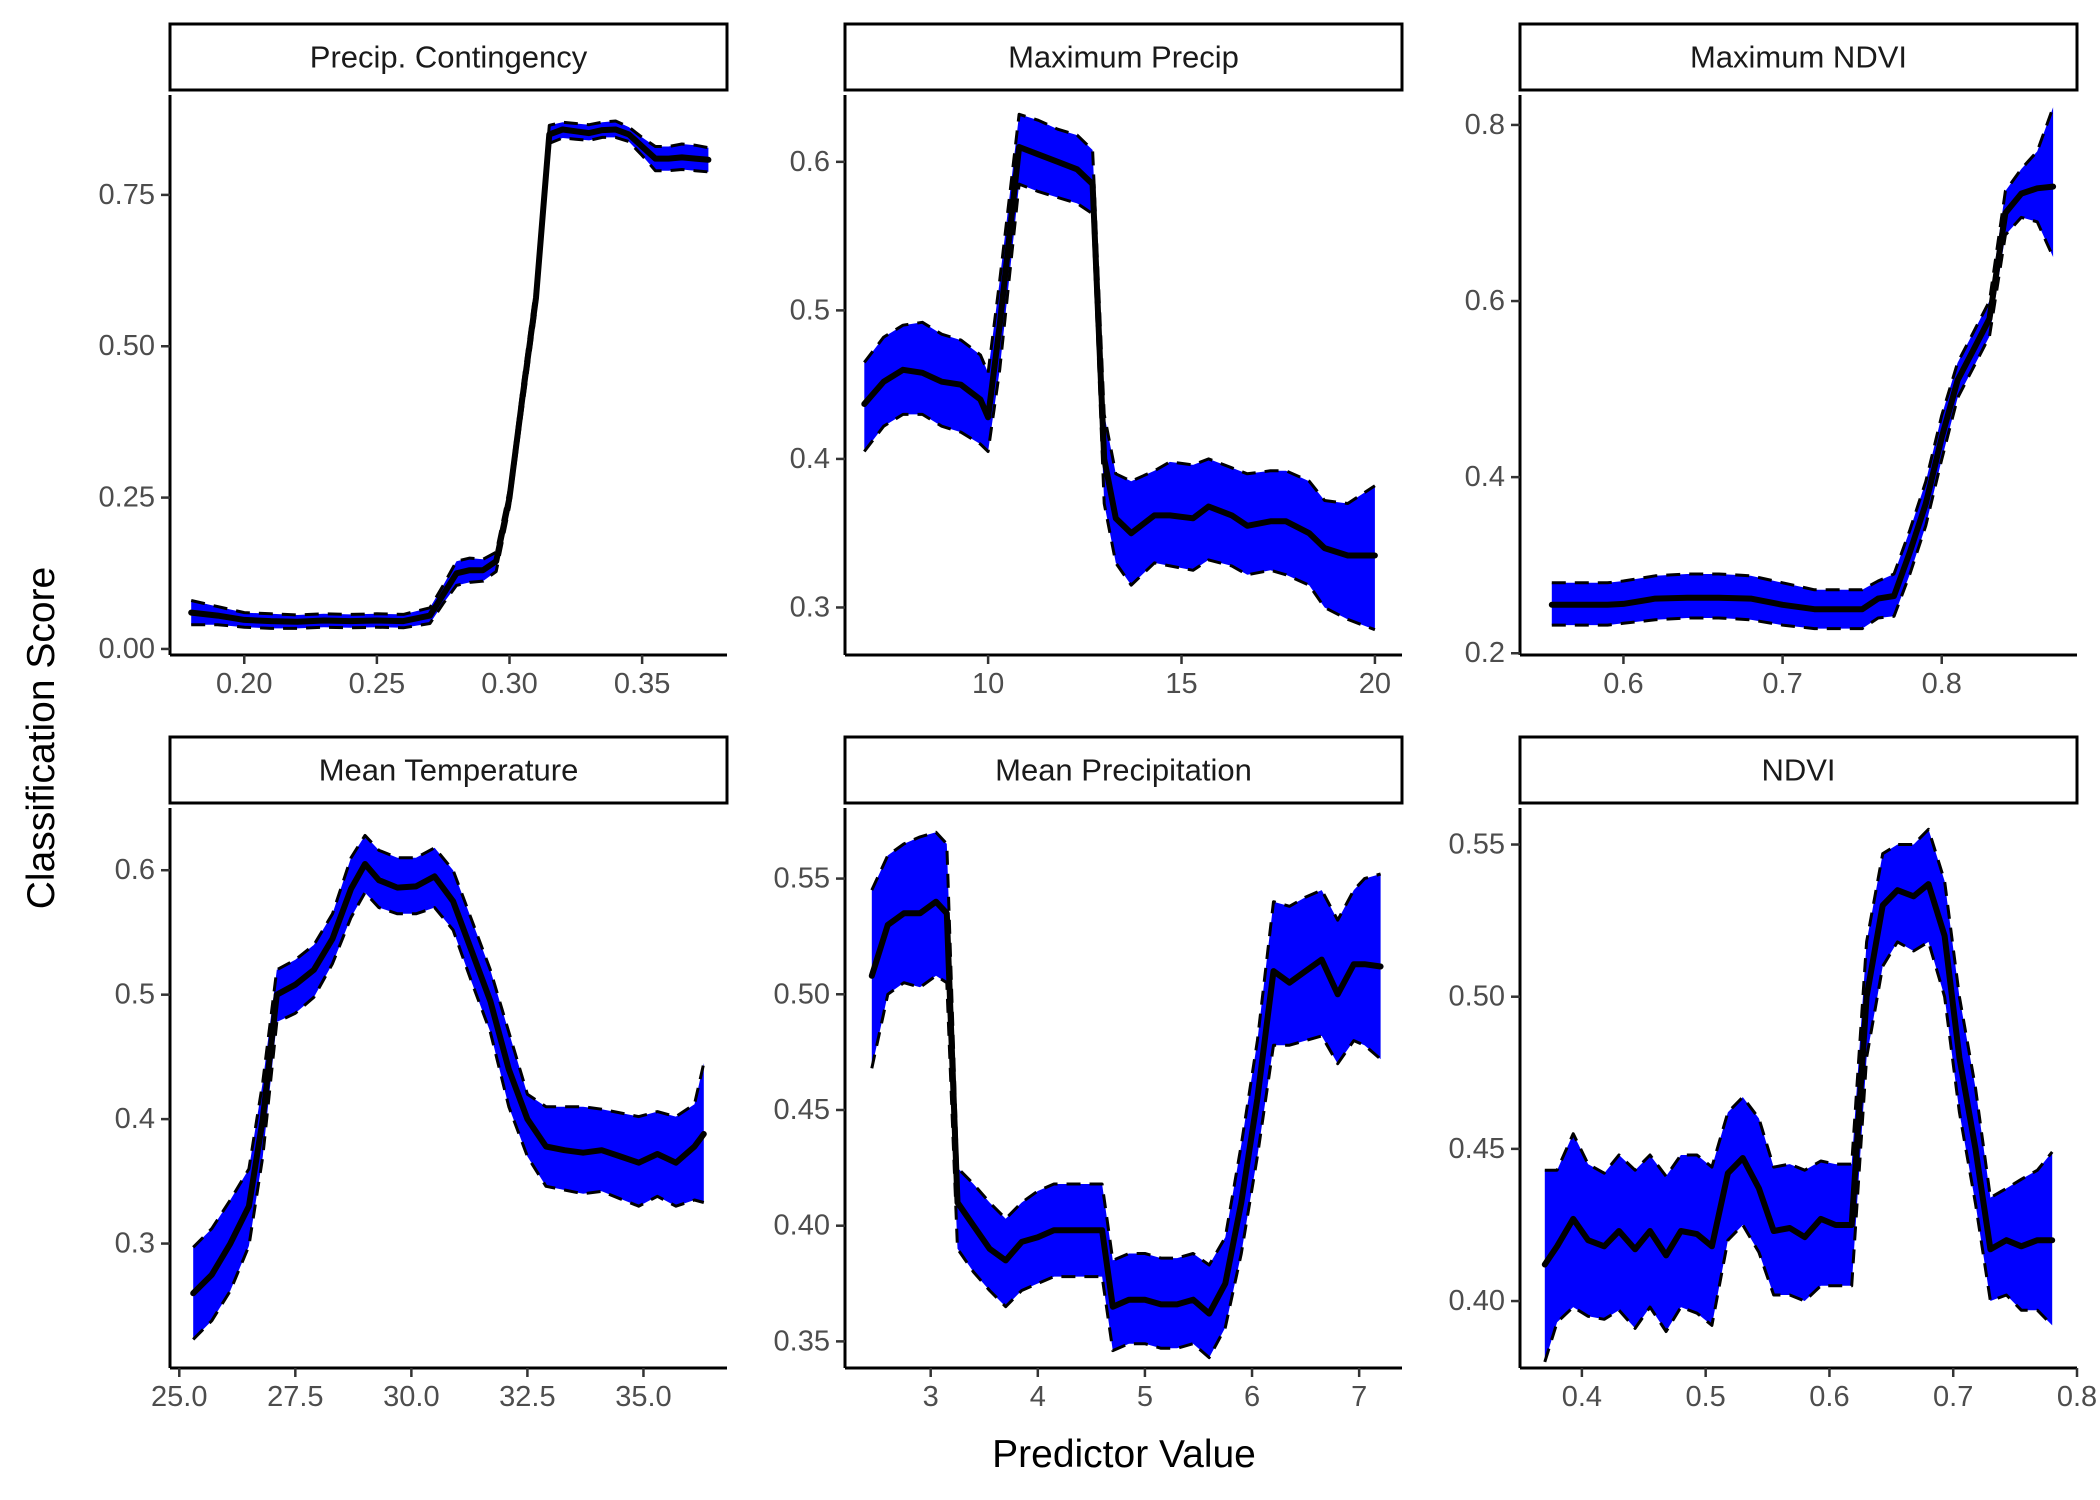  What do you see at coordinates (527, 1397) in the screenshot?
I see `x-tick-label: 32.5` at bounding box center [527, 1397].